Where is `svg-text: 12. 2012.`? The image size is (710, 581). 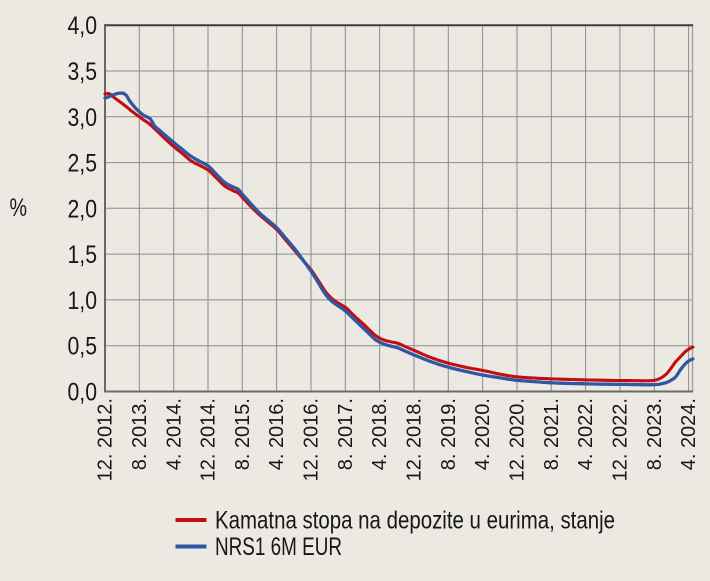 svg-text: 12. 2012. is located at coordinates (106, 439).